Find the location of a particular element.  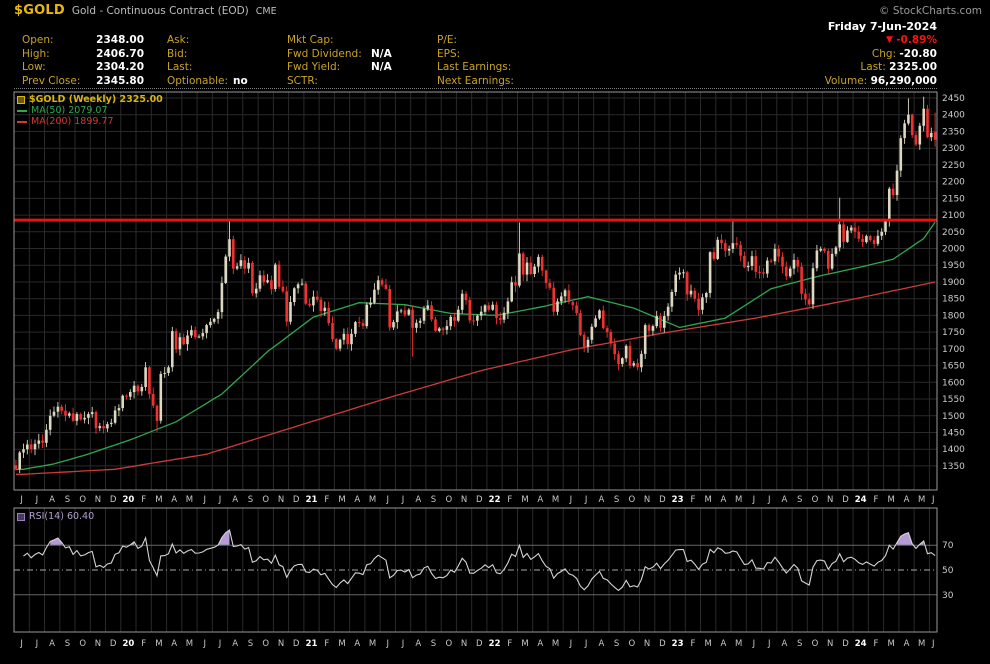

high-label: High: is located at coordinates (36, 53).